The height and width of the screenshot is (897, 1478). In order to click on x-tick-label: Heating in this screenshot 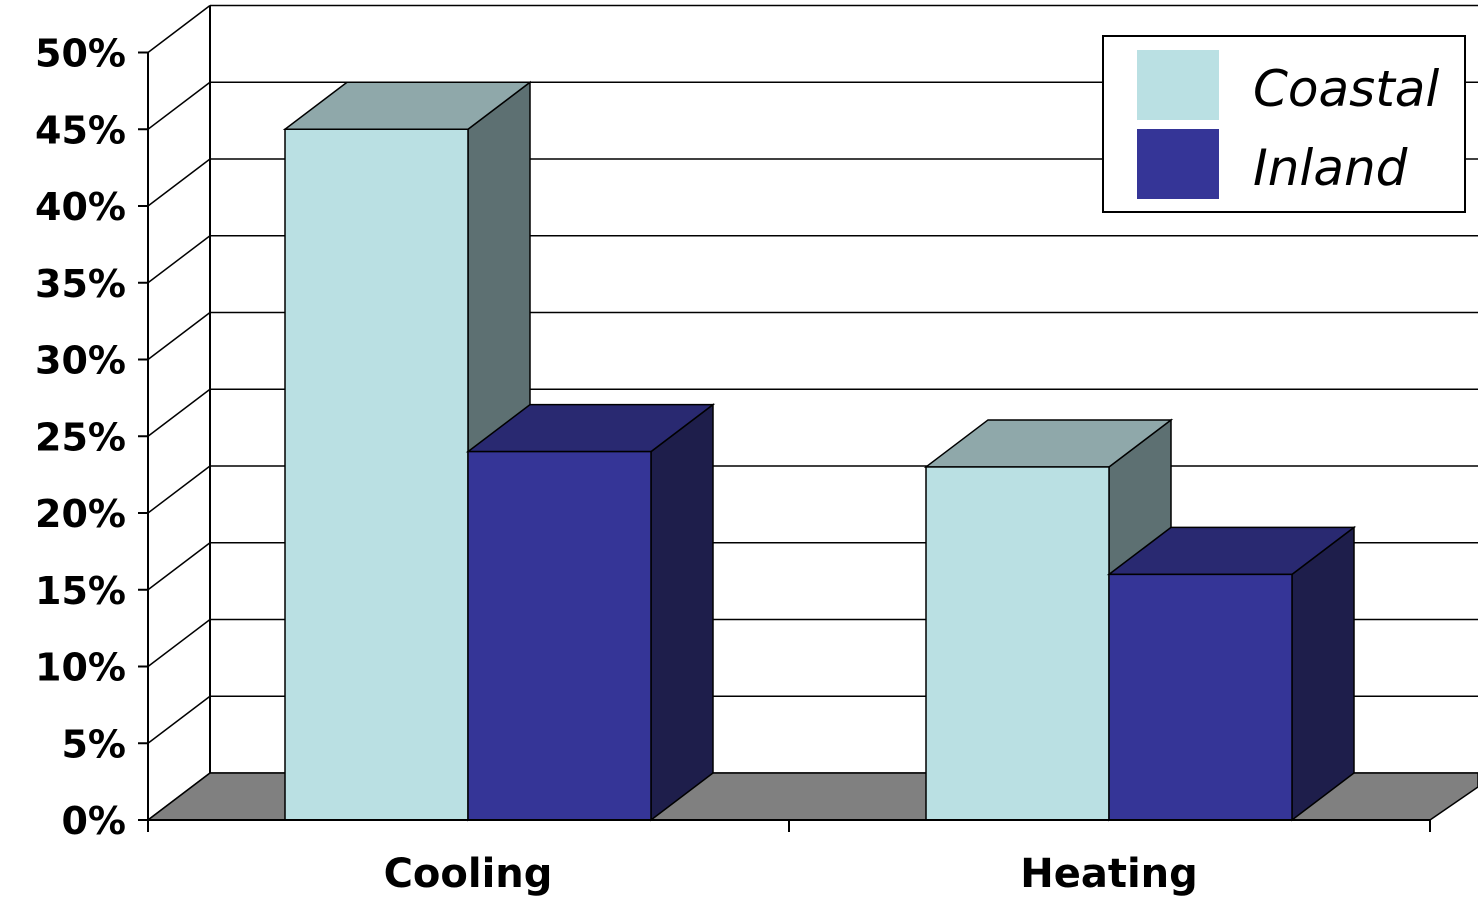, I will do `click(1109, 874)`.